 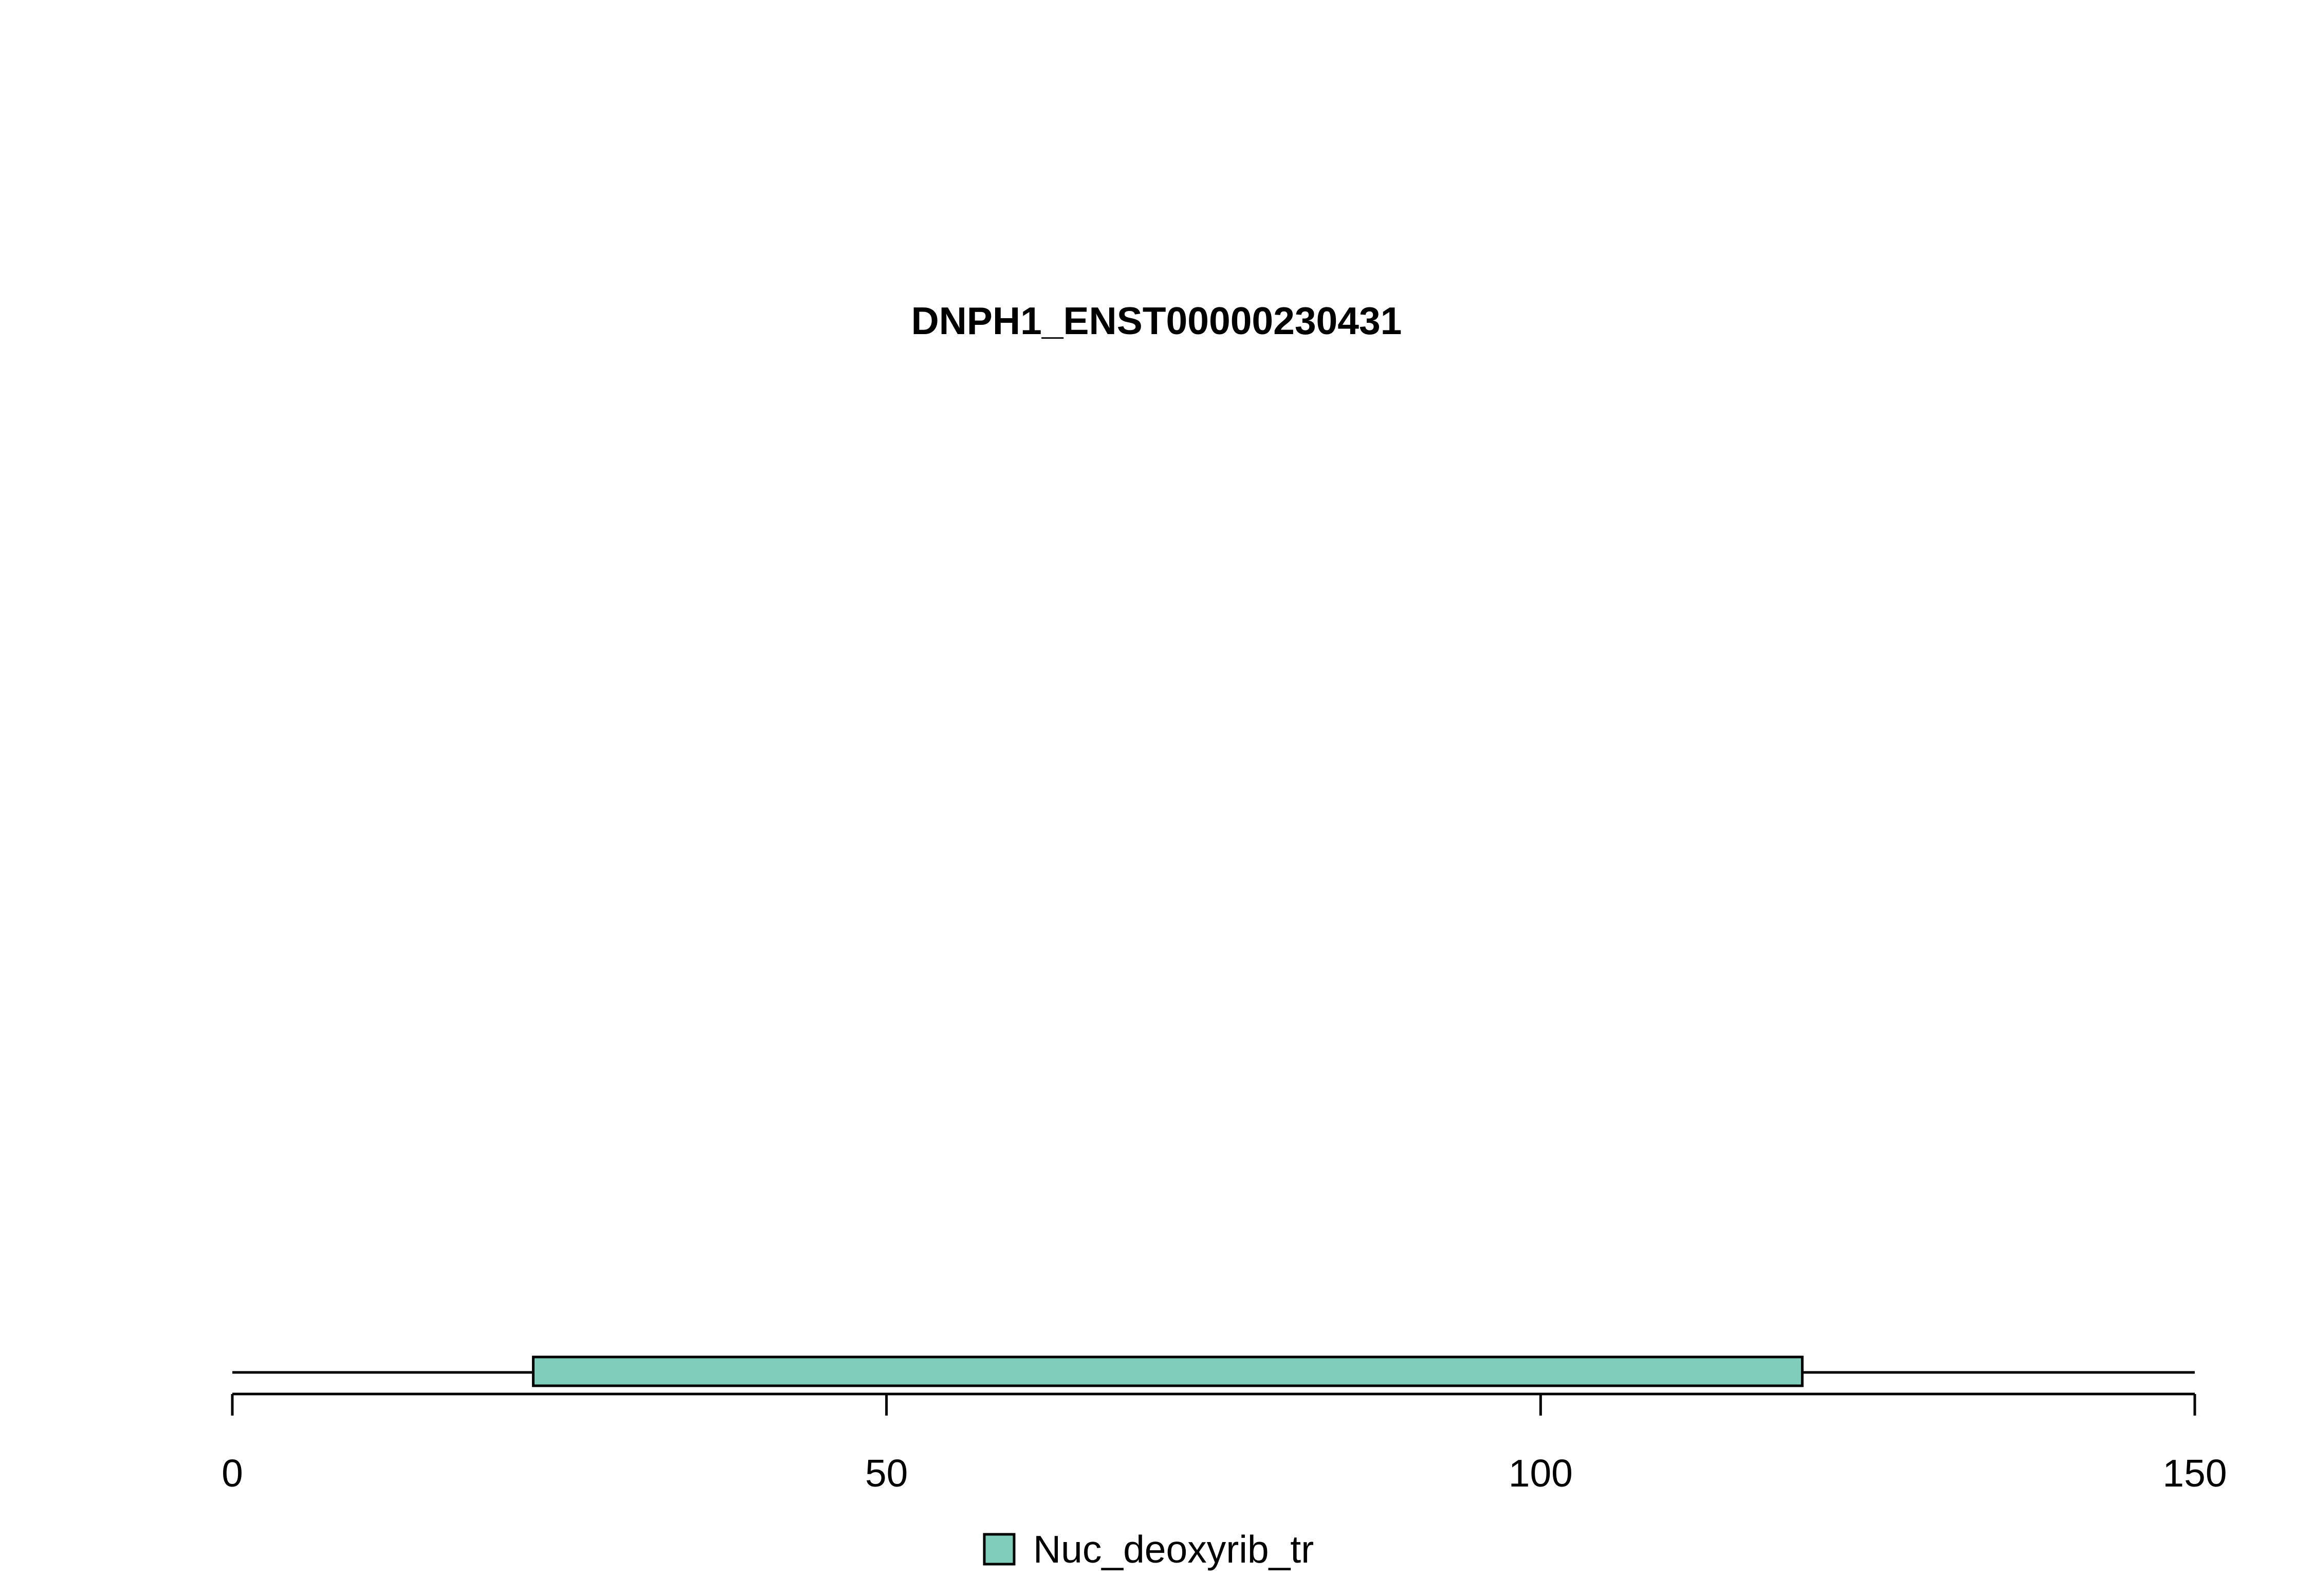 I want to click on x-tick-label: 50, so click(x=886, y=1474).